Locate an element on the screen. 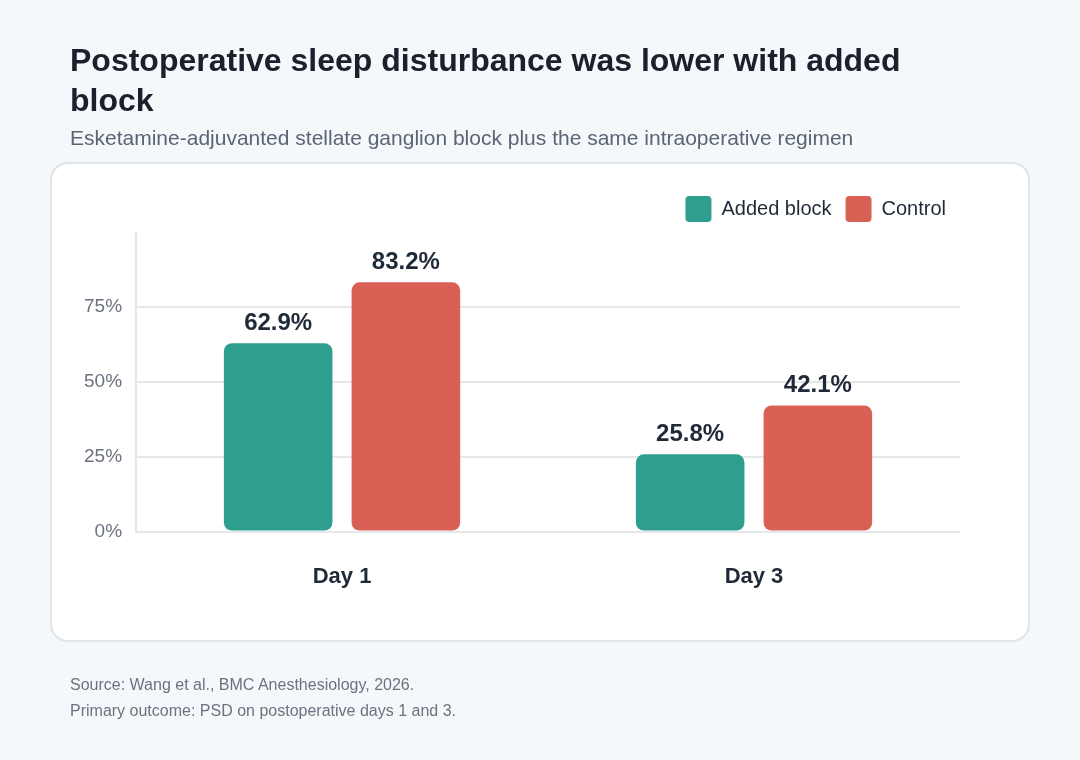  x-tick-label: Day 3 is located at coordinates (754, 575).